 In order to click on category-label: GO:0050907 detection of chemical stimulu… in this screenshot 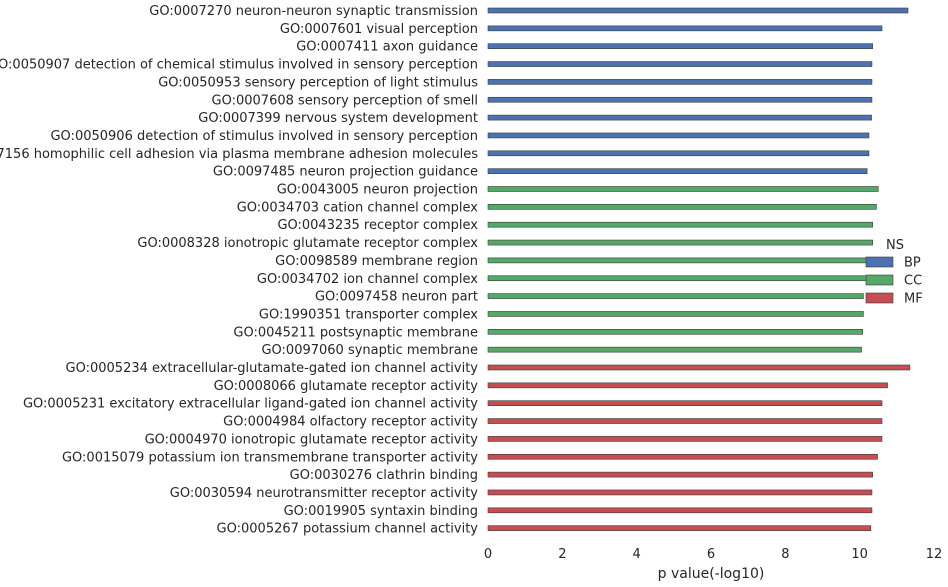, I will do `click(239, 65)`.